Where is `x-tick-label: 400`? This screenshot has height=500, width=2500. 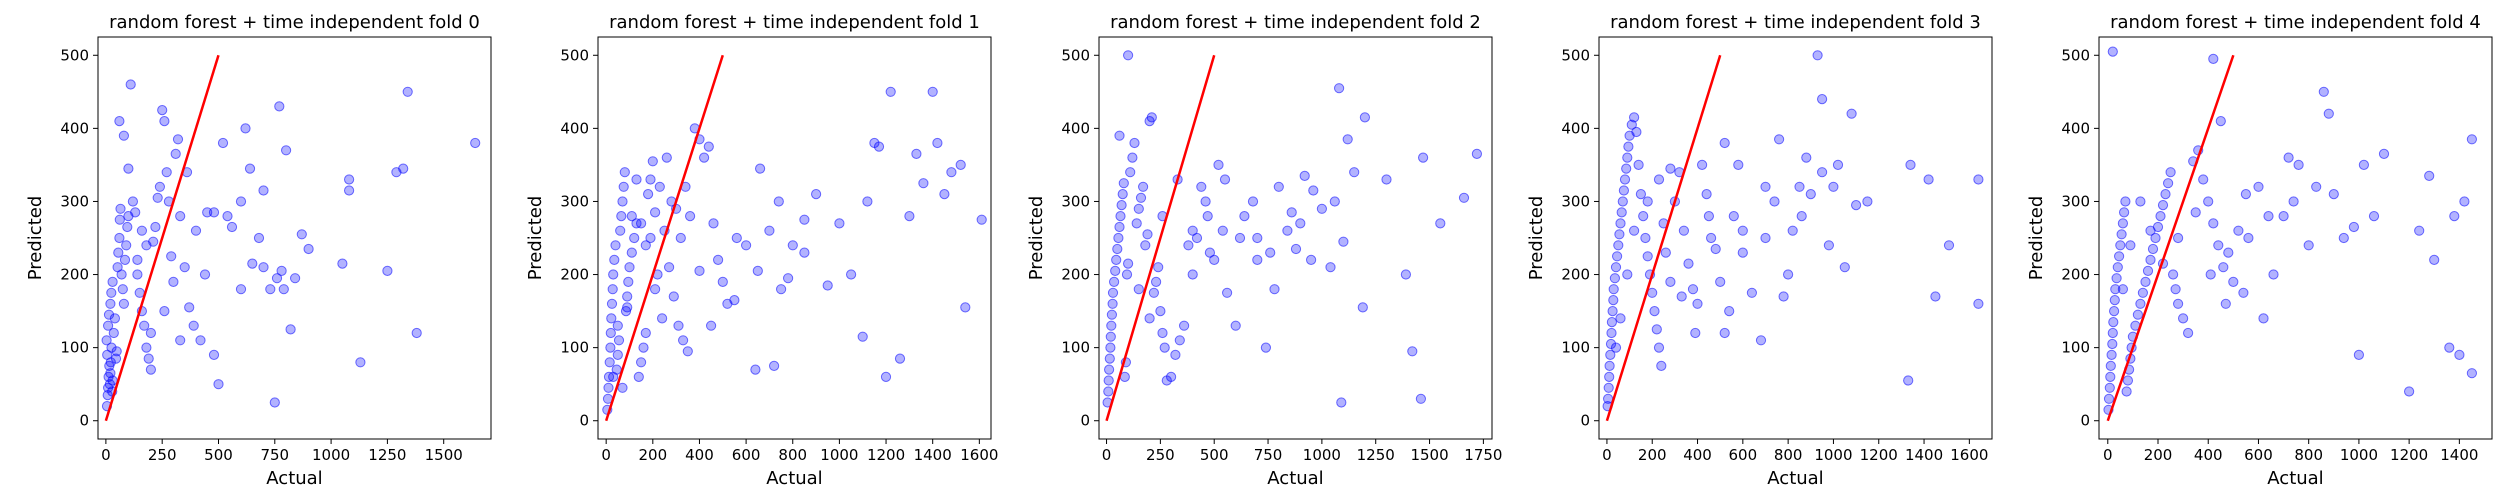
x-tick-label: 400 is located at coordinates (1697, 455).